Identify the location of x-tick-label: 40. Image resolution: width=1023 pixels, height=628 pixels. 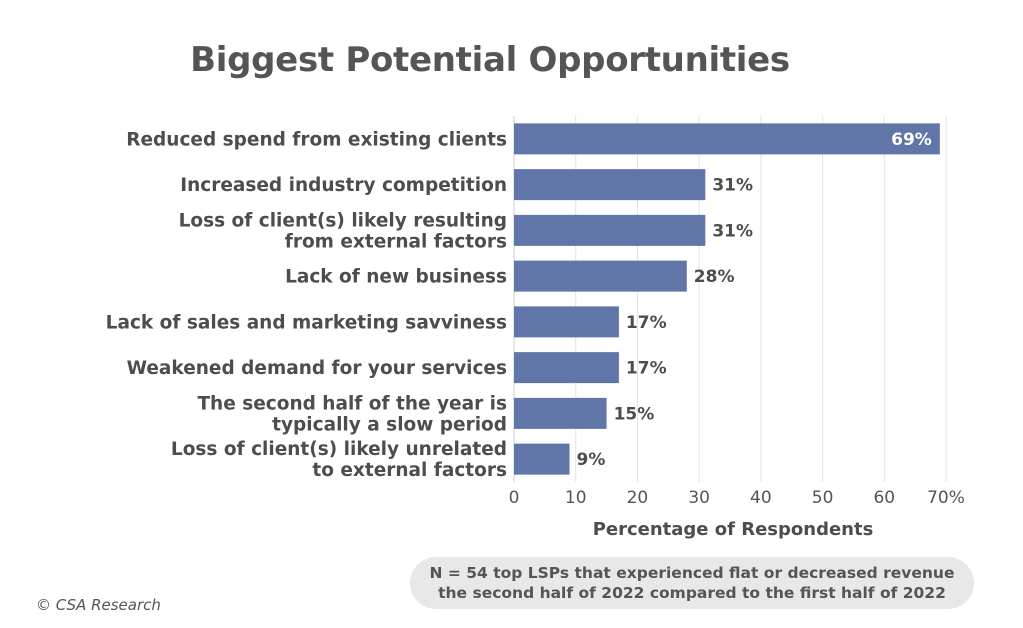
(761, 498).